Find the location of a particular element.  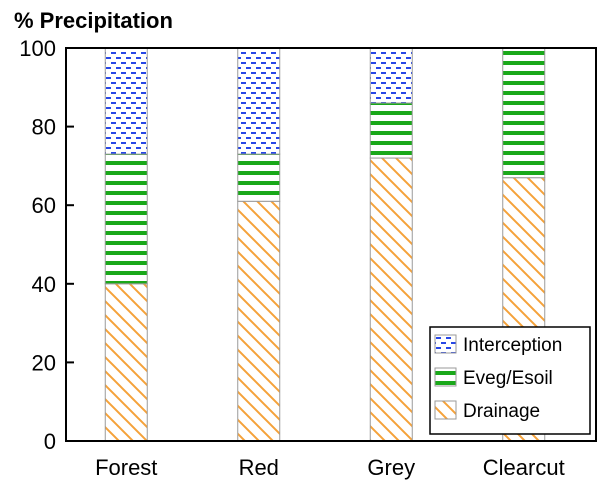

x-tick-label: Grey is located at coordinates (391, 467).